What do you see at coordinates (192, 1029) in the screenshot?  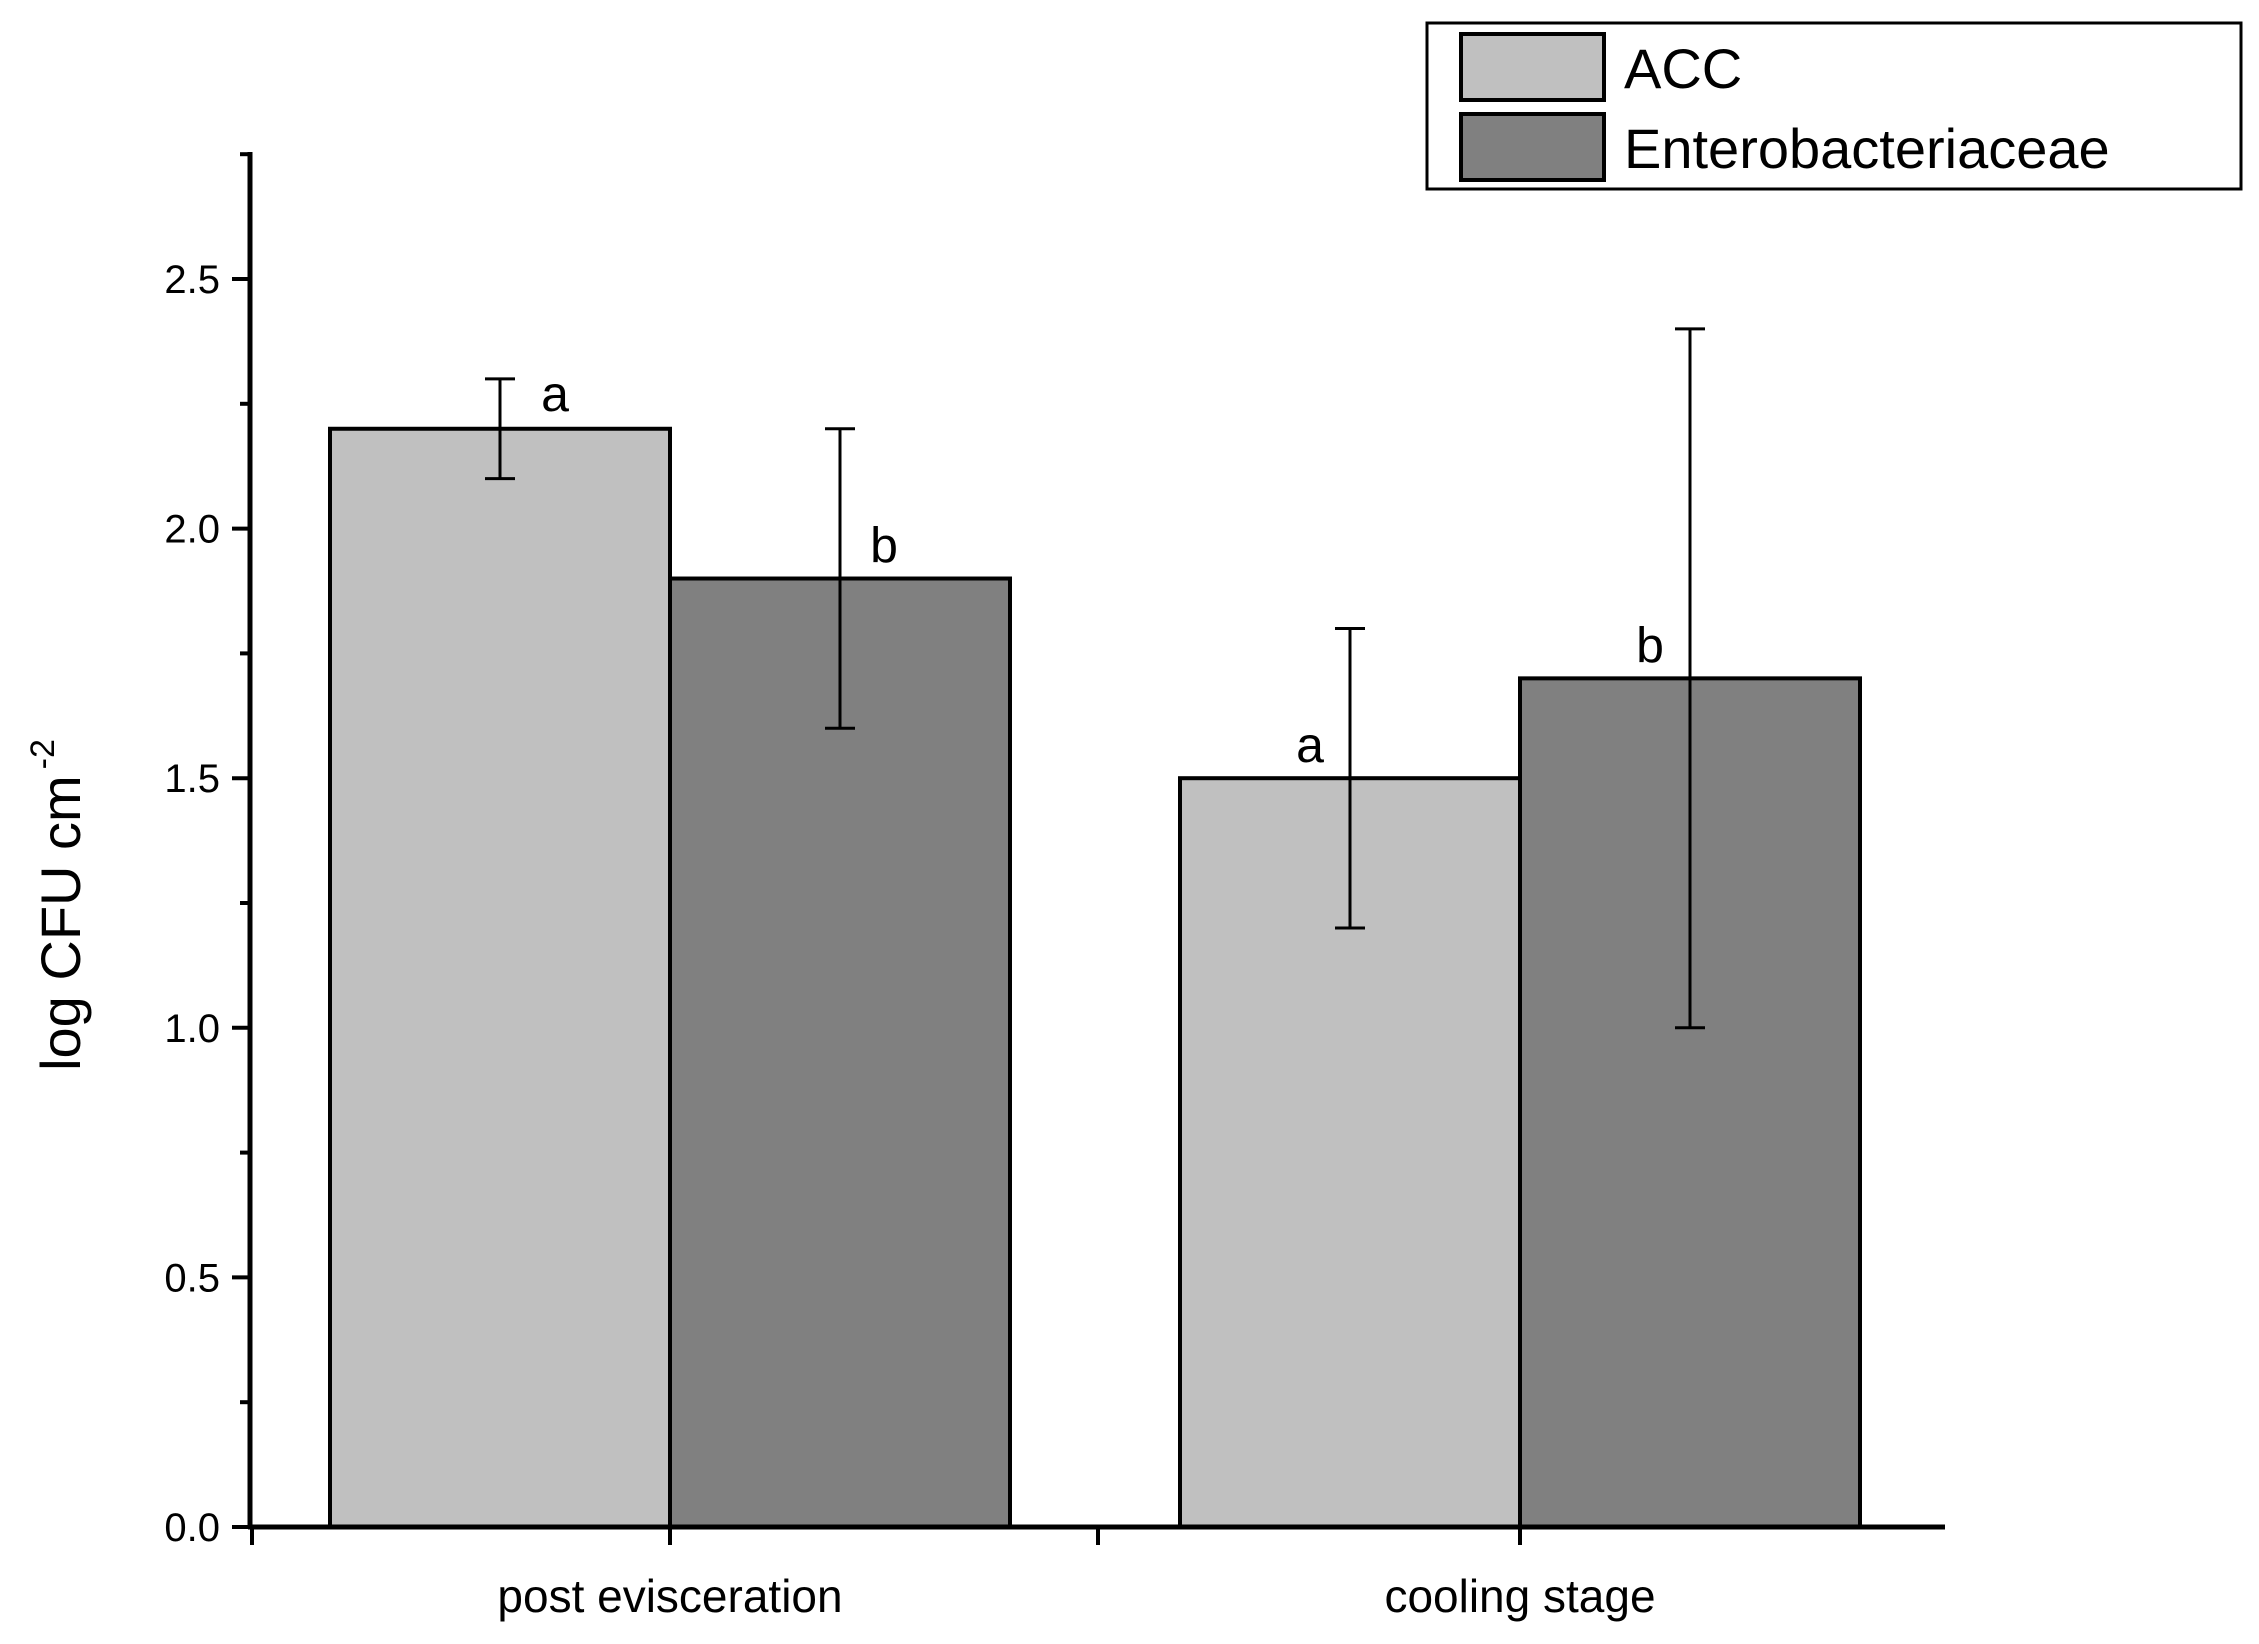 I see `y-tick-label: 1.0` at bounding box center [192, 1029].